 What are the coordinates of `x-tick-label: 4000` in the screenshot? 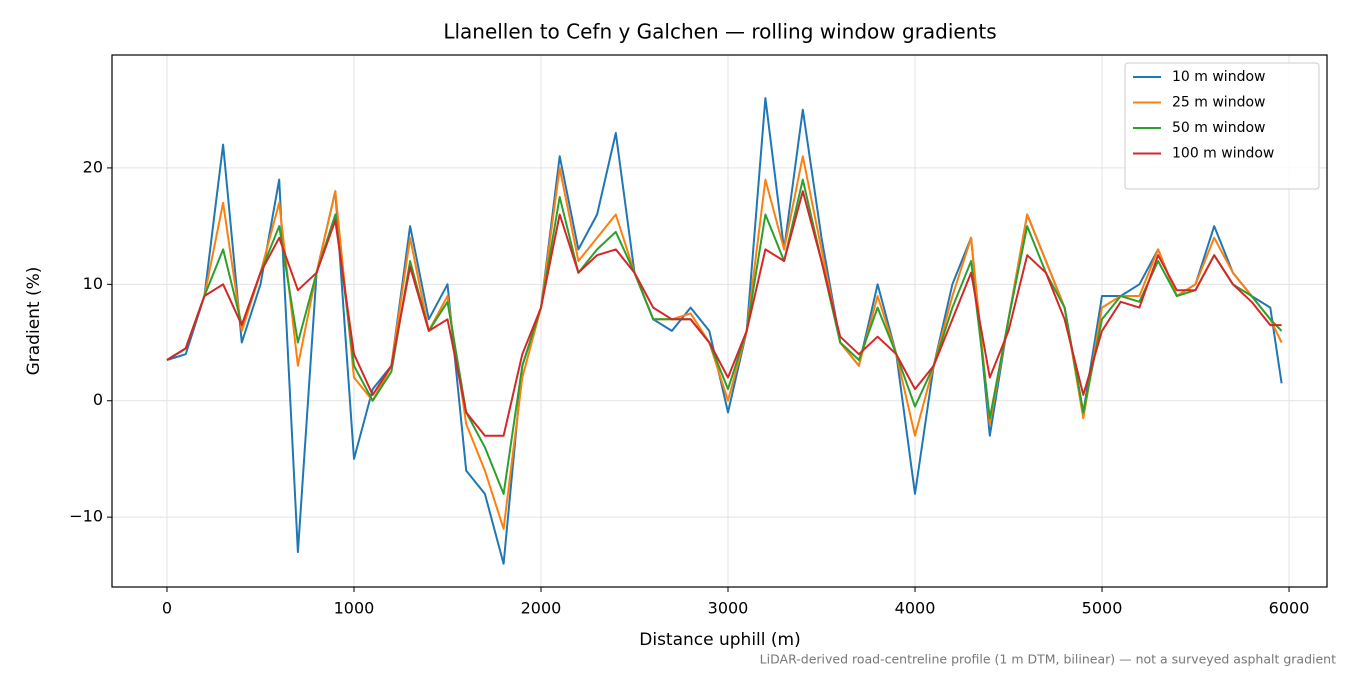 It's located at (915, 608).